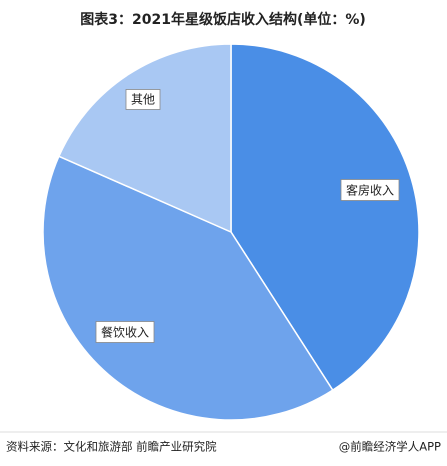  I want to click on slice-label: 客房收入, so click(370, 190).